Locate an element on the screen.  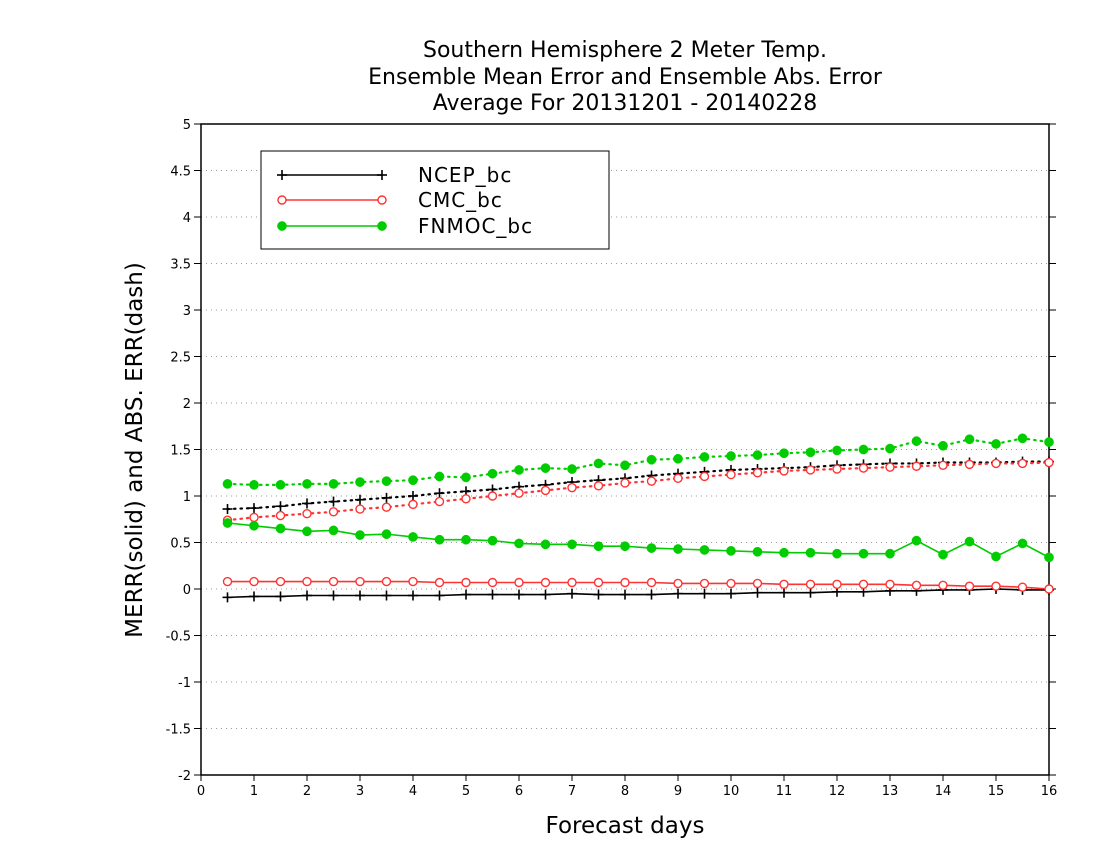
y-tick-label: 3 is located at coordinates (187, 311).